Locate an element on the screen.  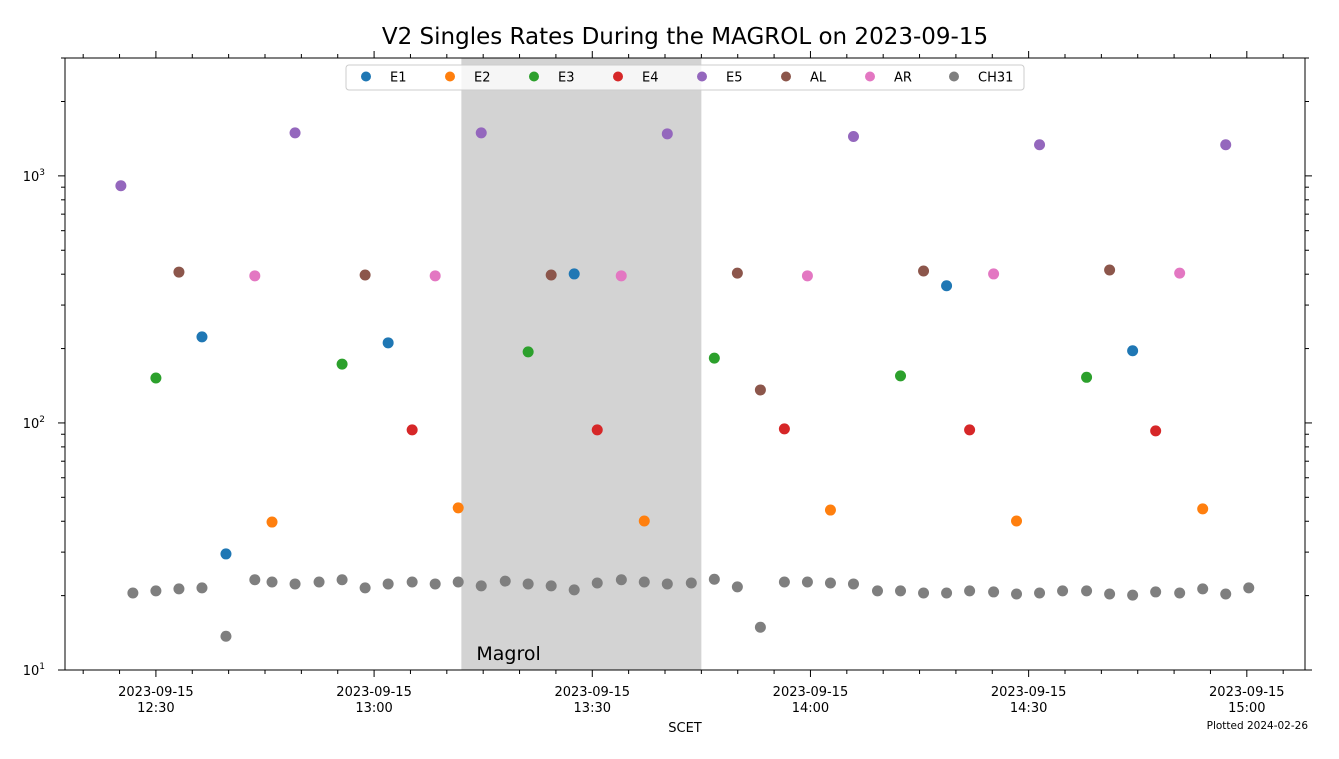
plotted-date-note: Plotted 2024-02-26 is located at coordinates (1258, 726).